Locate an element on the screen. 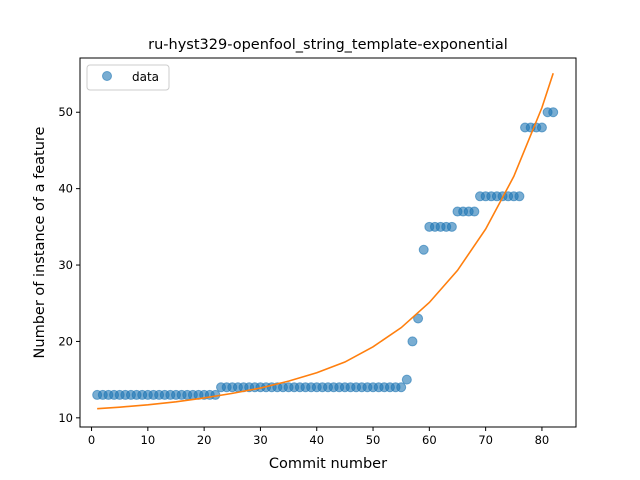 The image size is (640, 480). legend-label-data: data is located at coordinates (145, 77).